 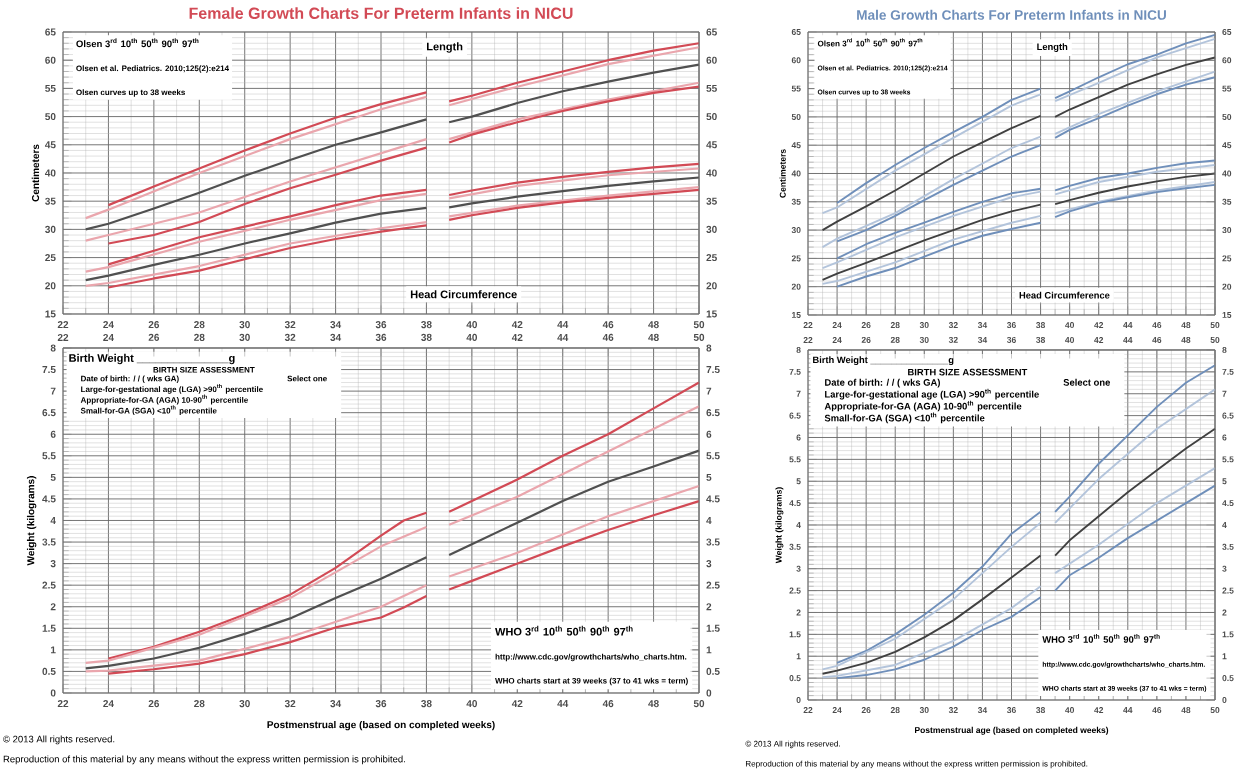 What do you see at coordinates (148, 410) in the screenshot?
I see `annotation: Small-for-GA (SGA) <10$^{th}$ percentile` at bounding box center [148, 410].